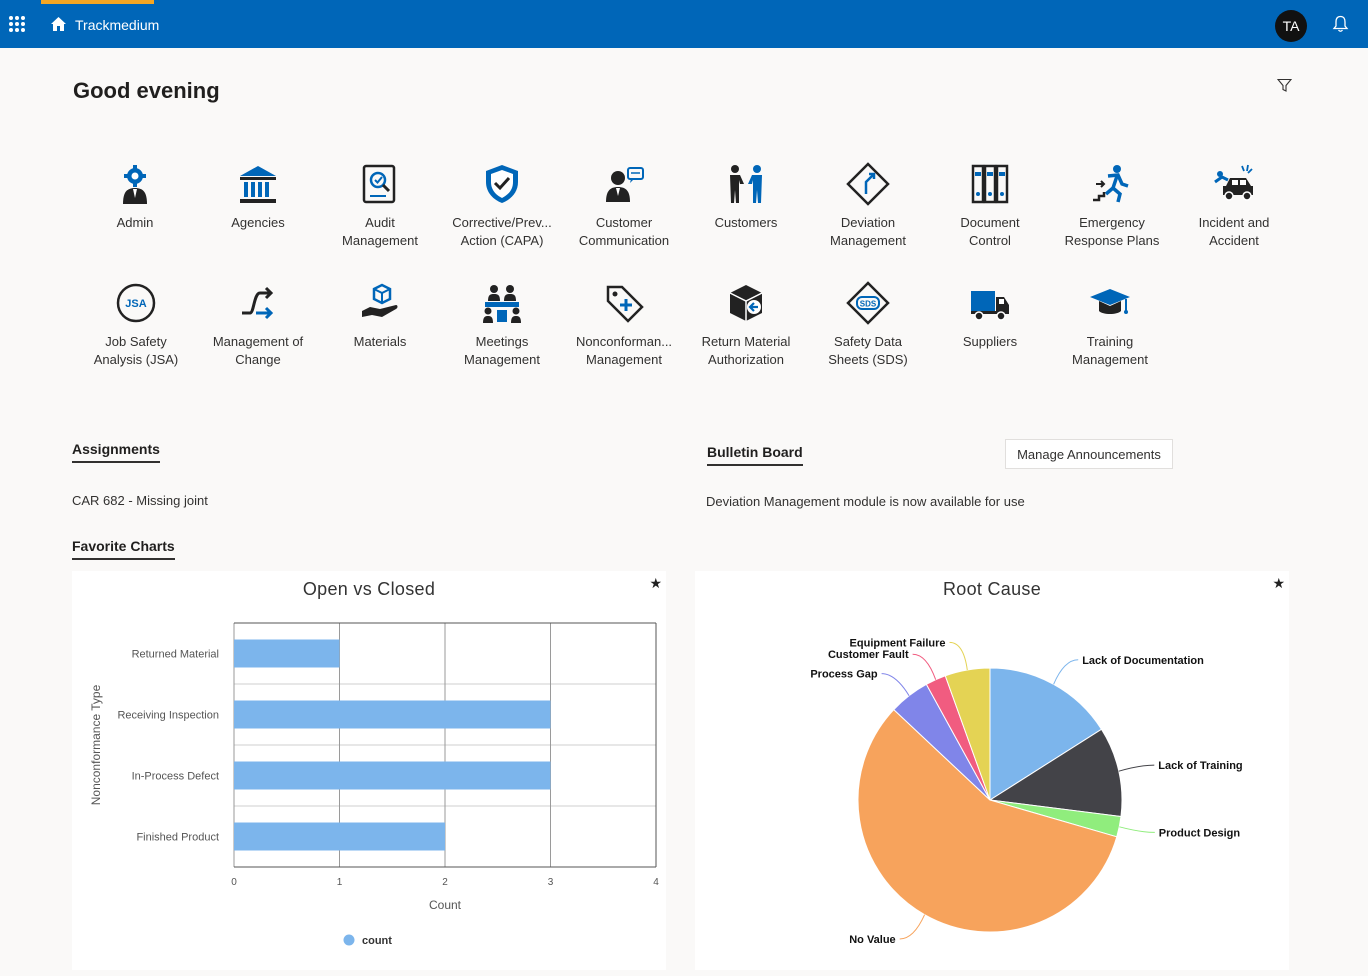 The height and width of the screenshot is (976, 1368). I want to click on y-category-label: Finished Product, so click(177, 838).